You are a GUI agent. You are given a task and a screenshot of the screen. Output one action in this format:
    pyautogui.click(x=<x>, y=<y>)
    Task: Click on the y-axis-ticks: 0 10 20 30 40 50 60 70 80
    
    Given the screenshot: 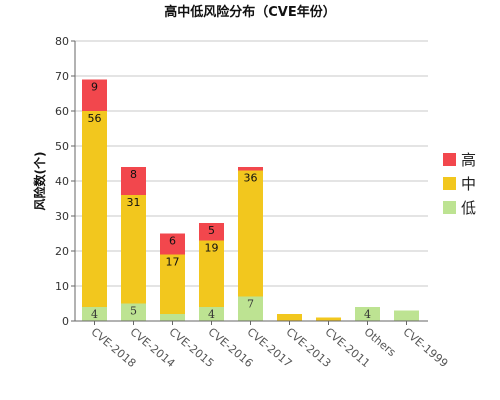 What is the action you would take?
    pyautogui.click(x=65, y=181)
    